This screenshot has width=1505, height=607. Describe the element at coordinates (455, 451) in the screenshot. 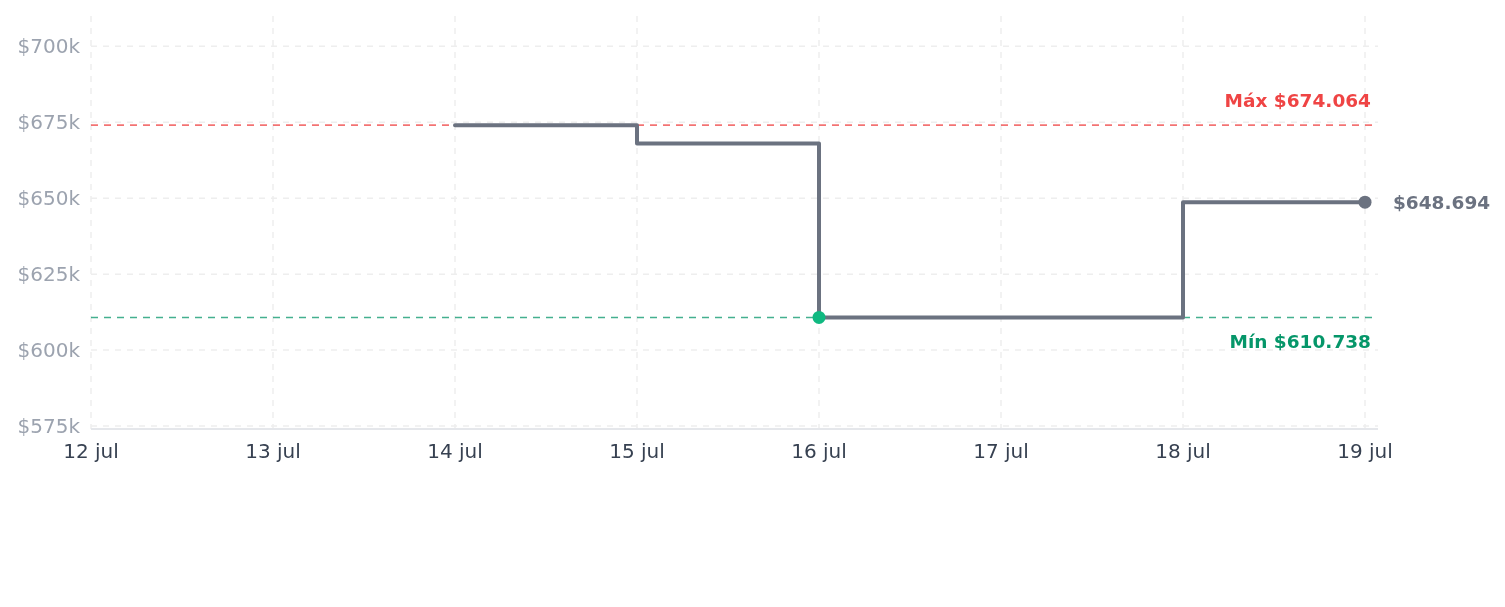

I see `x-tick-label: 14 jul` at that location.